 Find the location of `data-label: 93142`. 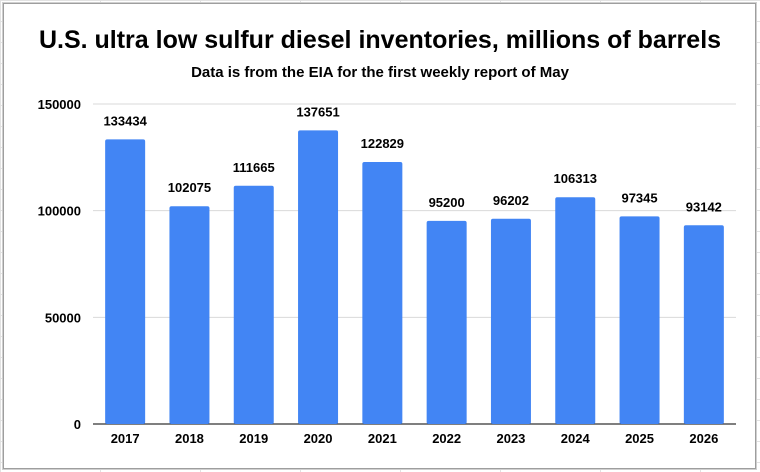

data-label: 93142 is located at coordinates (704, 206).